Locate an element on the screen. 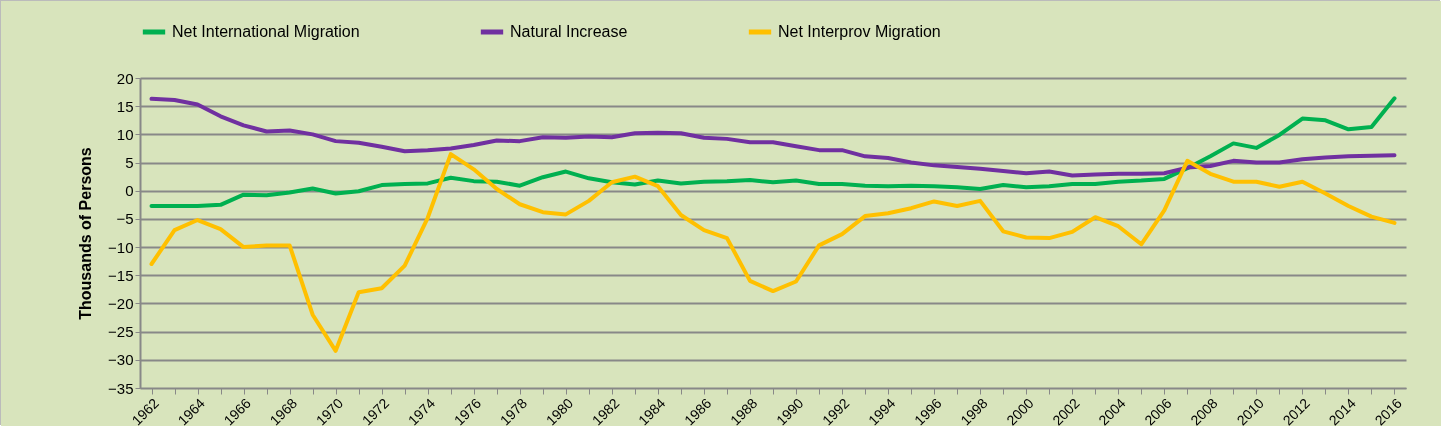 This screenshot has height=433, width=1448. y-tick-label: −10 is located at coordinates (121, 247).